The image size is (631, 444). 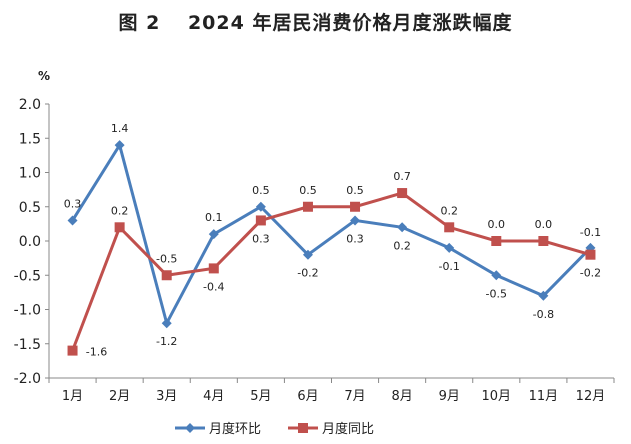 I want to click on x-tick-label: 2月, so click(x=119, y=396).